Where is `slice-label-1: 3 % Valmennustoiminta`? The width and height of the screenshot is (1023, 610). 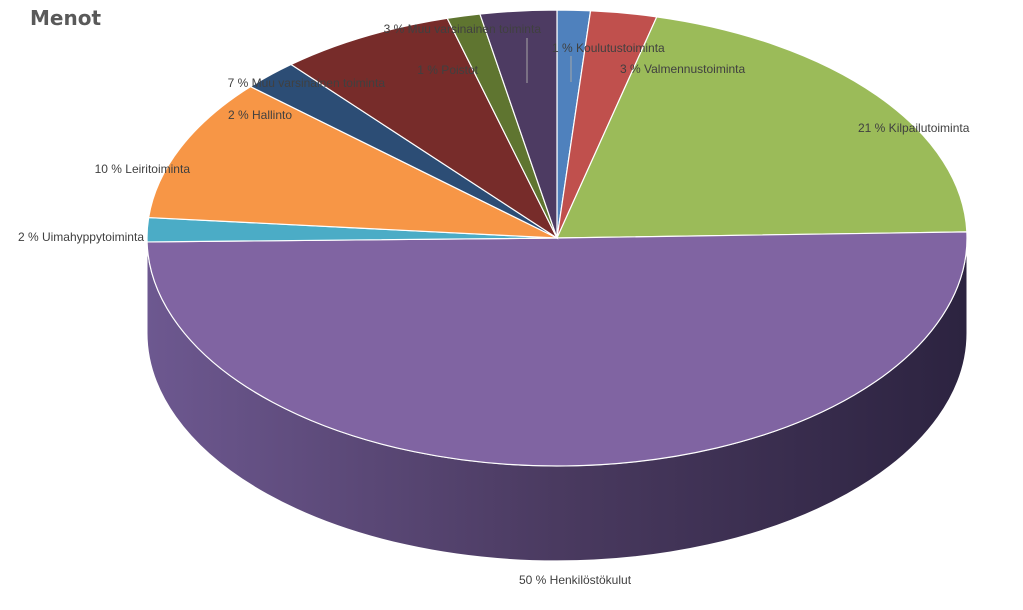 slice-label-1: 3 % Valmennustoiminta is located at coordinates (683, 69).